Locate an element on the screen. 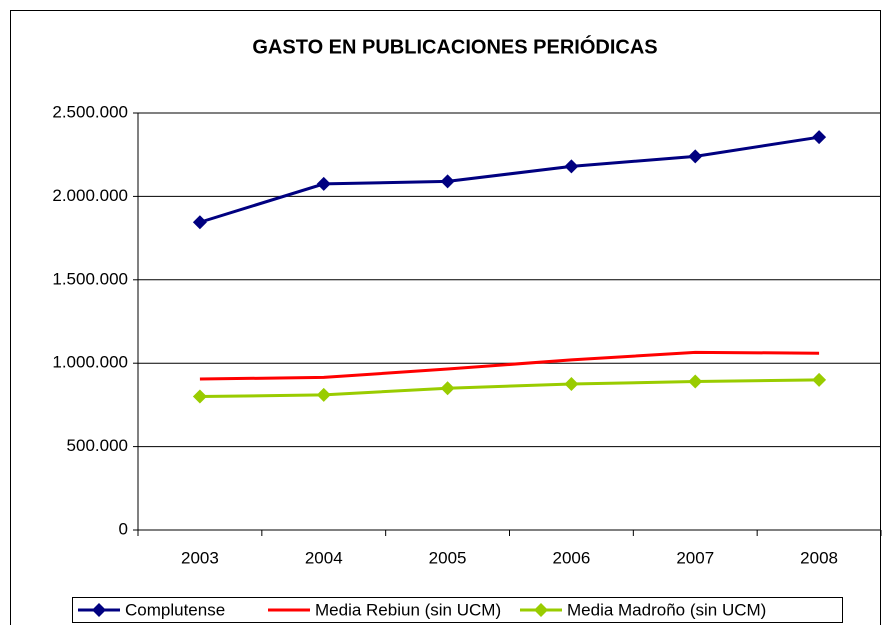 The image size is (887, 625). y-tick-label: 1.000.000 is located at coordinates (90, 362).